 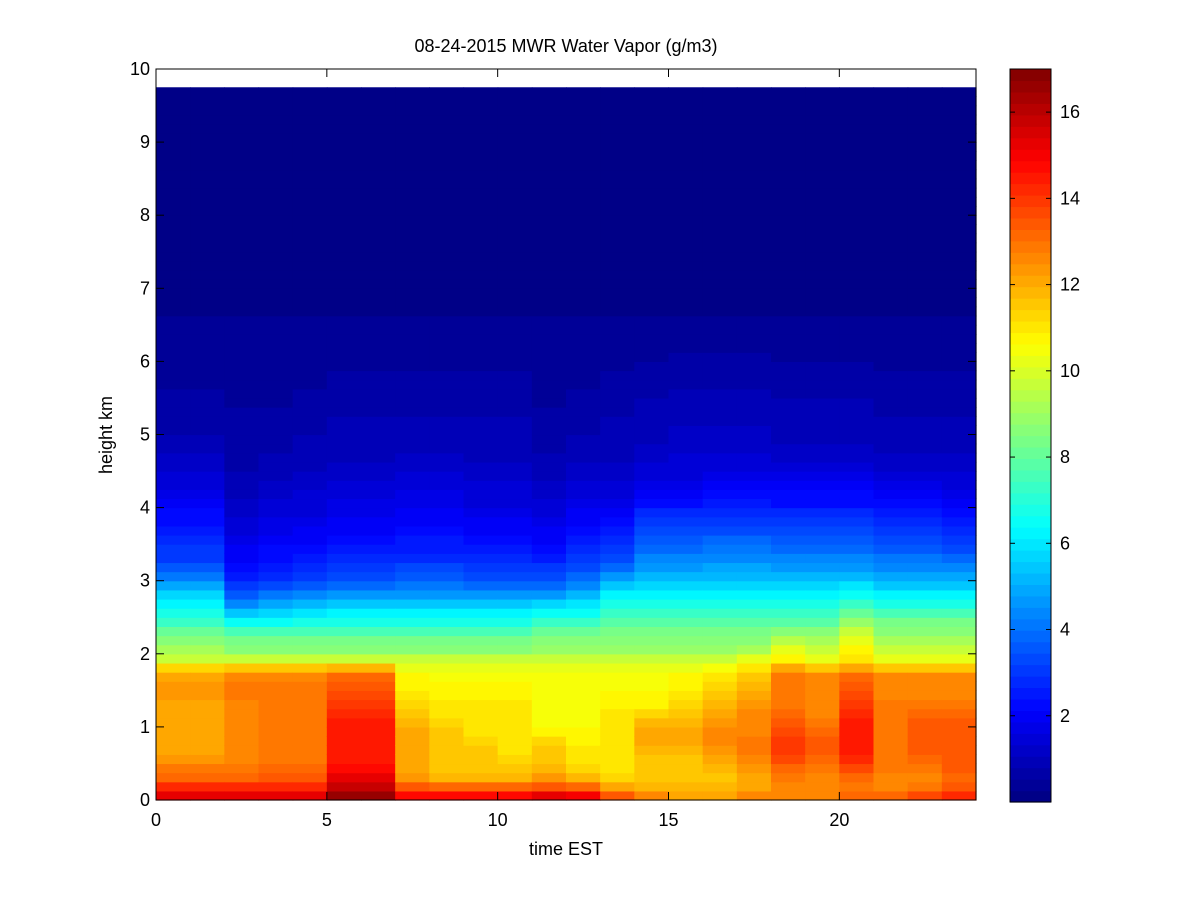 What do you see at coordinates (327, 820) in the screenshot?
I see `x-tick-label: 5` at bounding box center [327, 820].